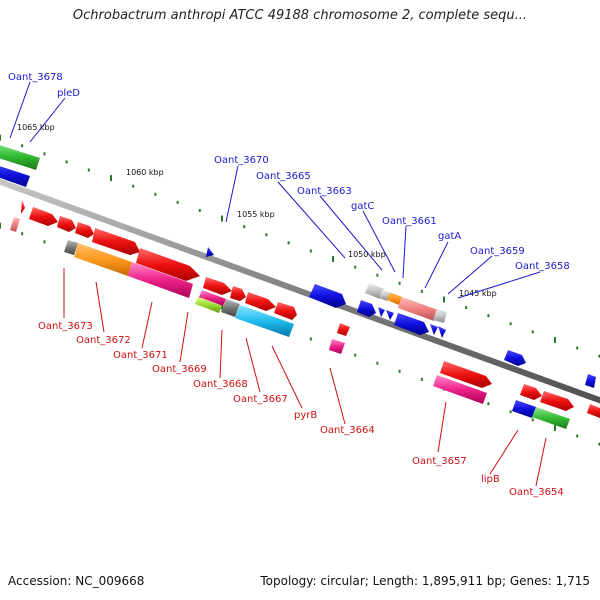 The height and width of the screenshot is (600, 600). I want to click on gene-label: Oant_3654, so click(536, 492).